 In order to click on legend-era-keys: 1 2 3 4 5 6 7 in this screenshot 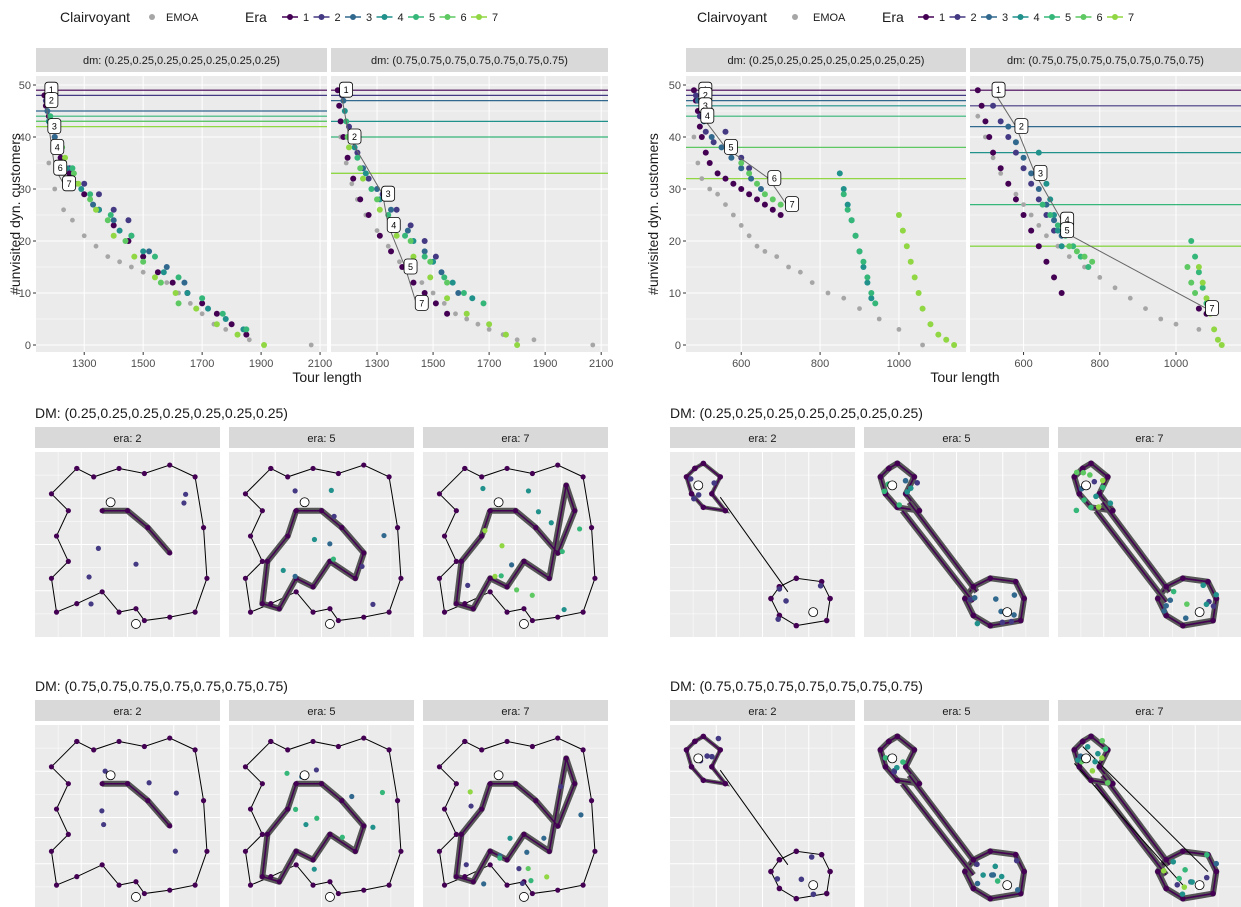, I will do `click(1026, 18)`.